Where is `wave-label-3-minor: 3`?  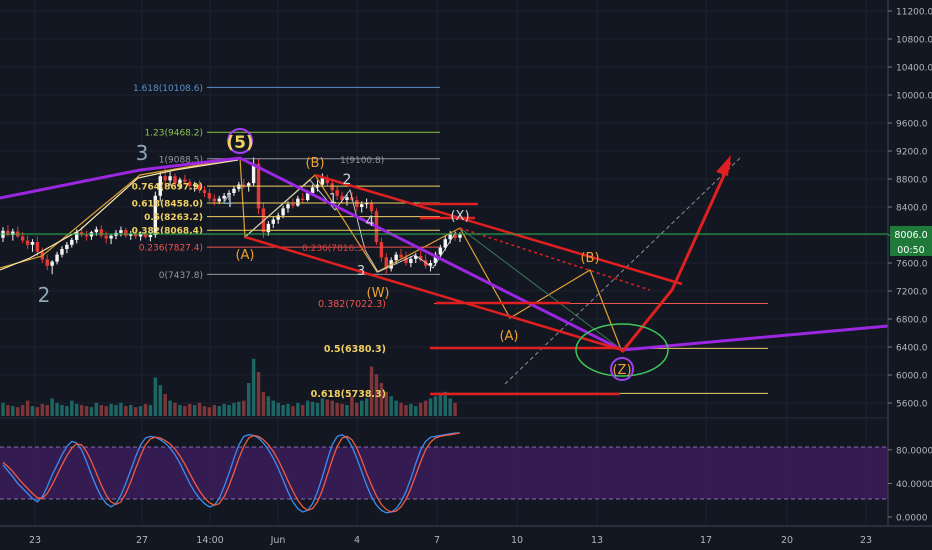
wave-label-3-minor: 3 is located at coordinates (361, 271).